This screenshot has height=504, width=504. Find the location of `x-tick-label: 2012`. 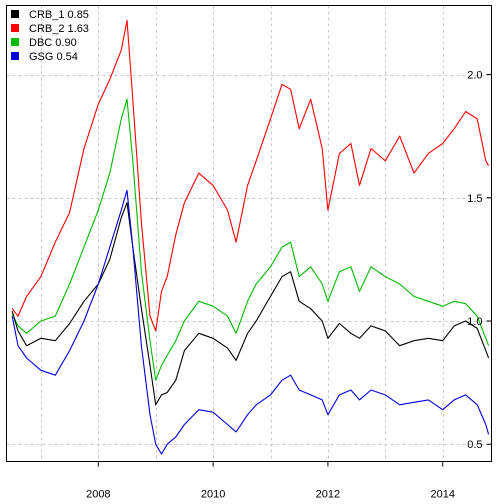

x-tick-label: 2012 is located at coordinates (328, 495).